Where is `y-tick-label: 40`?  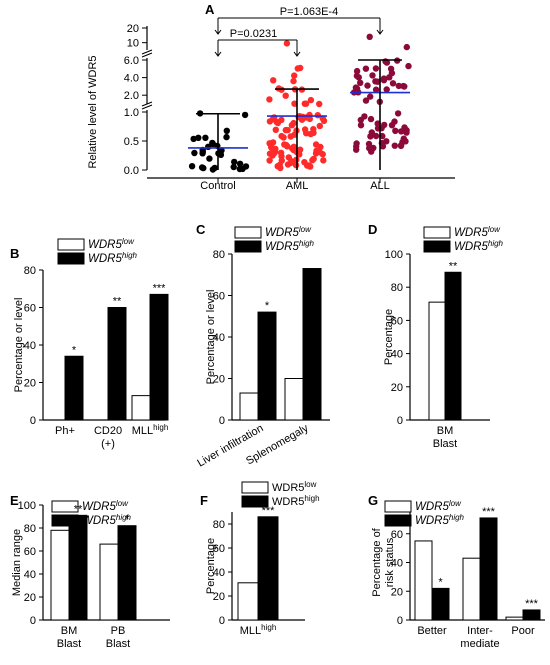
y-tick-label: 40 is located at coordinates (219, 573).